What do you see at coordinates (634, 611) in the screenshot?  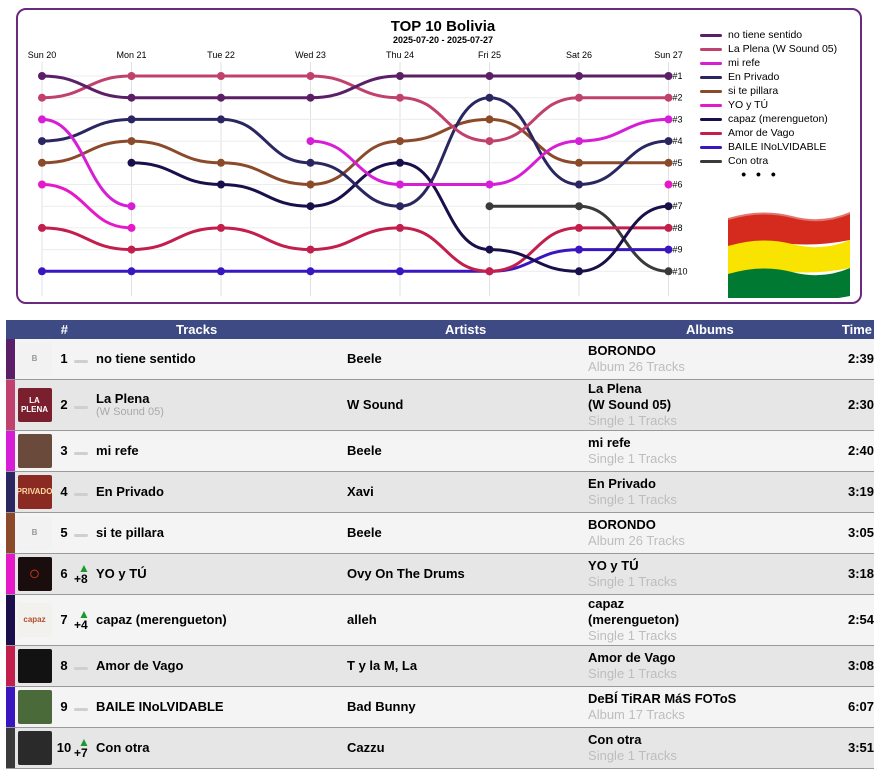 I see `album-title: capaz (merengueton)` at bounding box center [634, 611].